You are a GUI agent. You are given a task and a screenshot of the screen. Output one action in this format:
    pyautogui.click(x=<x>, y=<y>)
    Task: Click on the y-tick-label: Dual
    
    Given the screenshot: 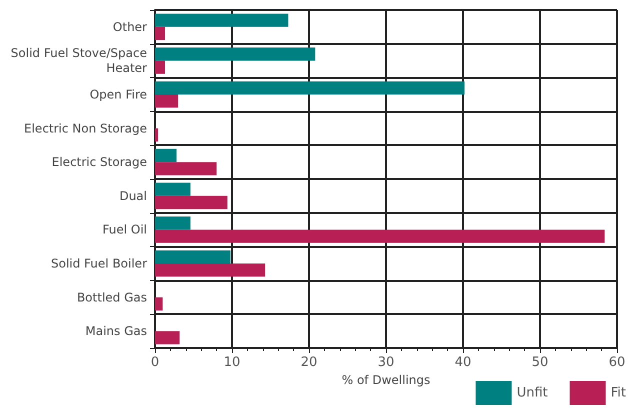 What is the action you would take?
    pyautogui.click(x=133, y=195)
    